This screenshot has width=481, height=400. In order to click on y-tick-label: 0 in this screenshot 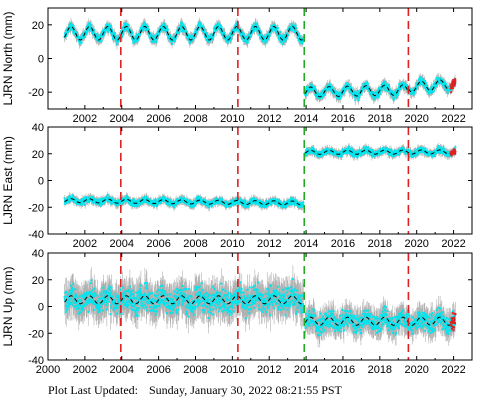, I will do `click(41, 60)`.